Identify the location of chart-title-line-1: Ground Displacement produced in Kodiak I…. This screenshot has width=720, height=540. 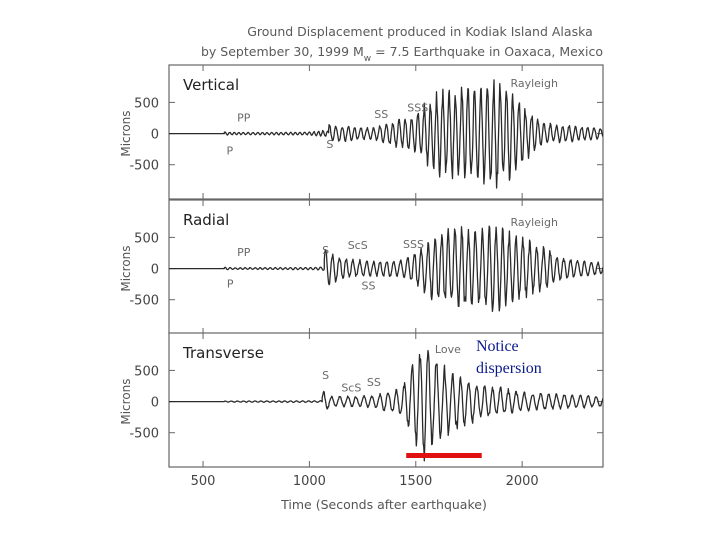
(420, 31).